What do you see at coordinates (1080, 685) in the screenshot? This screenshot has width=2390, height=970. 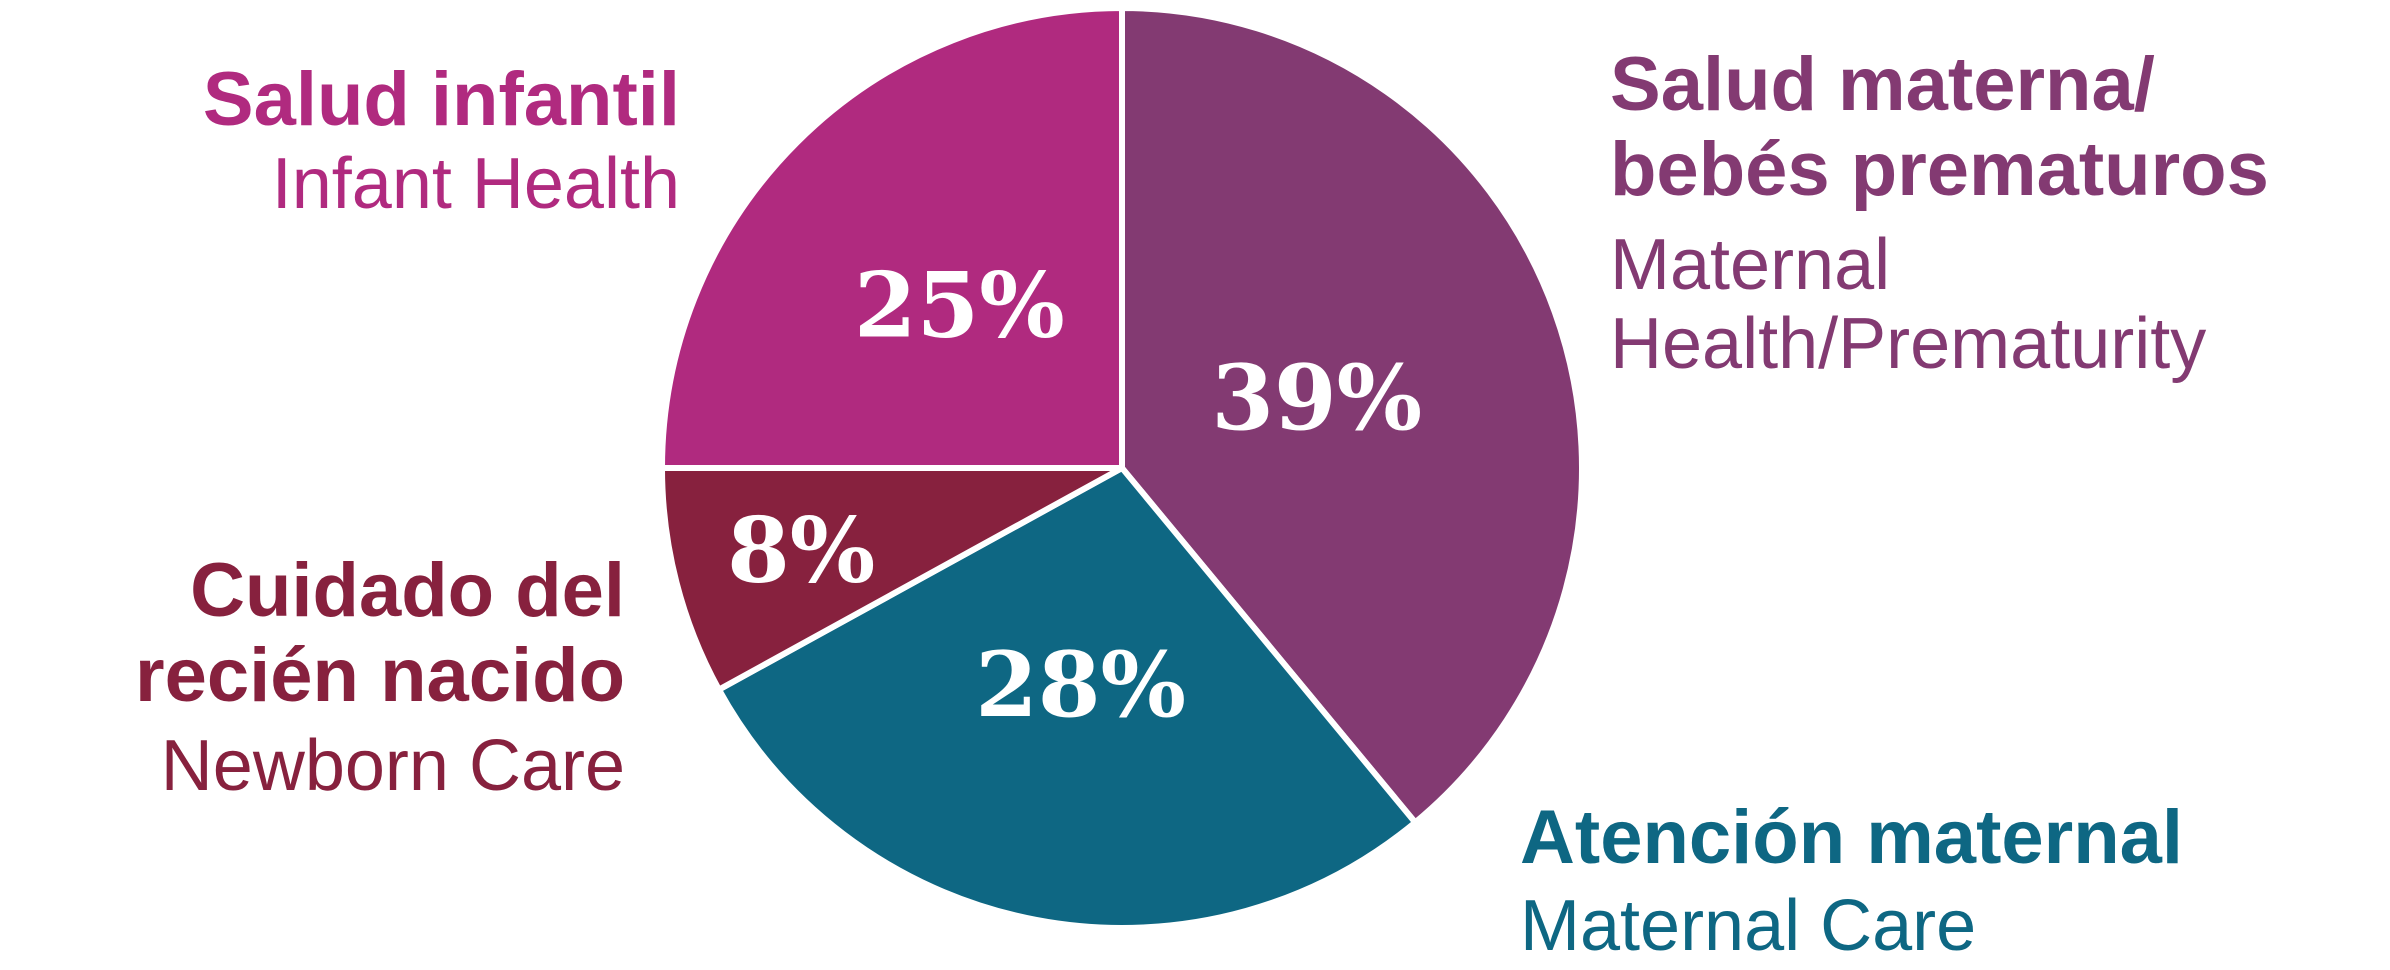 I see `value-label-maternal-care: 28%` at bounding box center [1080, 685].